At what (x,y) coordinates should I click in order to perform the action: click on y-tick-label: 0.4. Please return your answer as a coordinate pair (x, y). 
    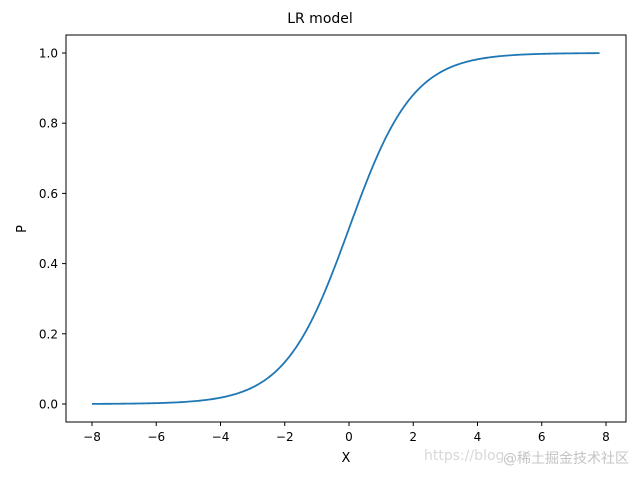
    Looking at the image, I should click on (48, 264).